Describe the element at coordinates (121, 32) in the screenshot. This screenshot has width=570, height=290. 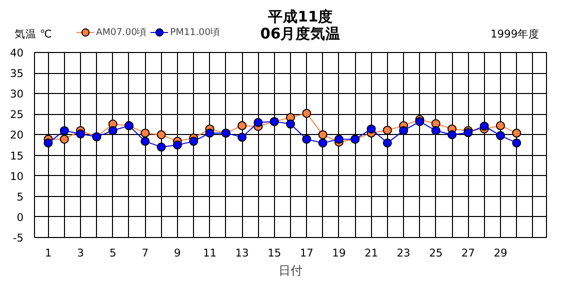
I see `legend-label: AM07.00頃` at that location.